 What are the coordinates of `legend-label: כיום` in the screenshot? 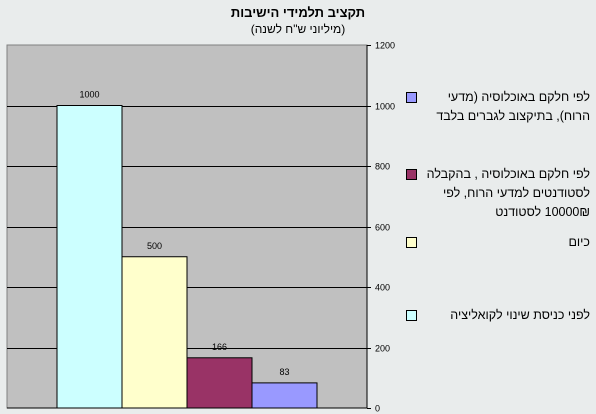 It's located at (579, 242).